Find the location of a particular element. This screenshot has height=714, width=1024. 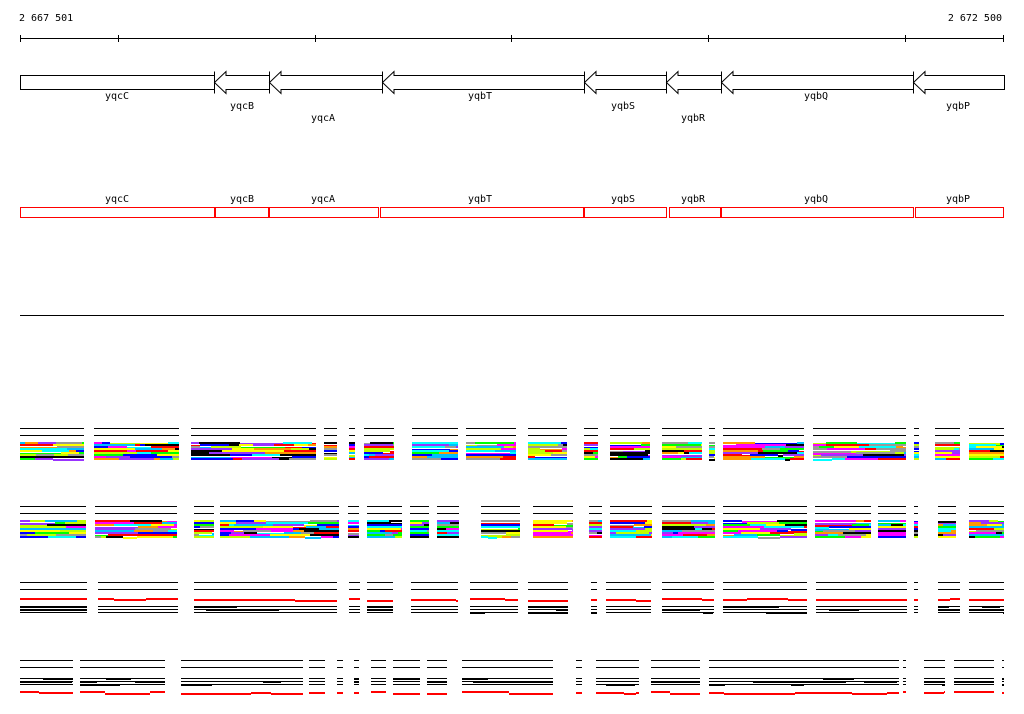

gene-label: yqcA is located at coordinates (323, 118).